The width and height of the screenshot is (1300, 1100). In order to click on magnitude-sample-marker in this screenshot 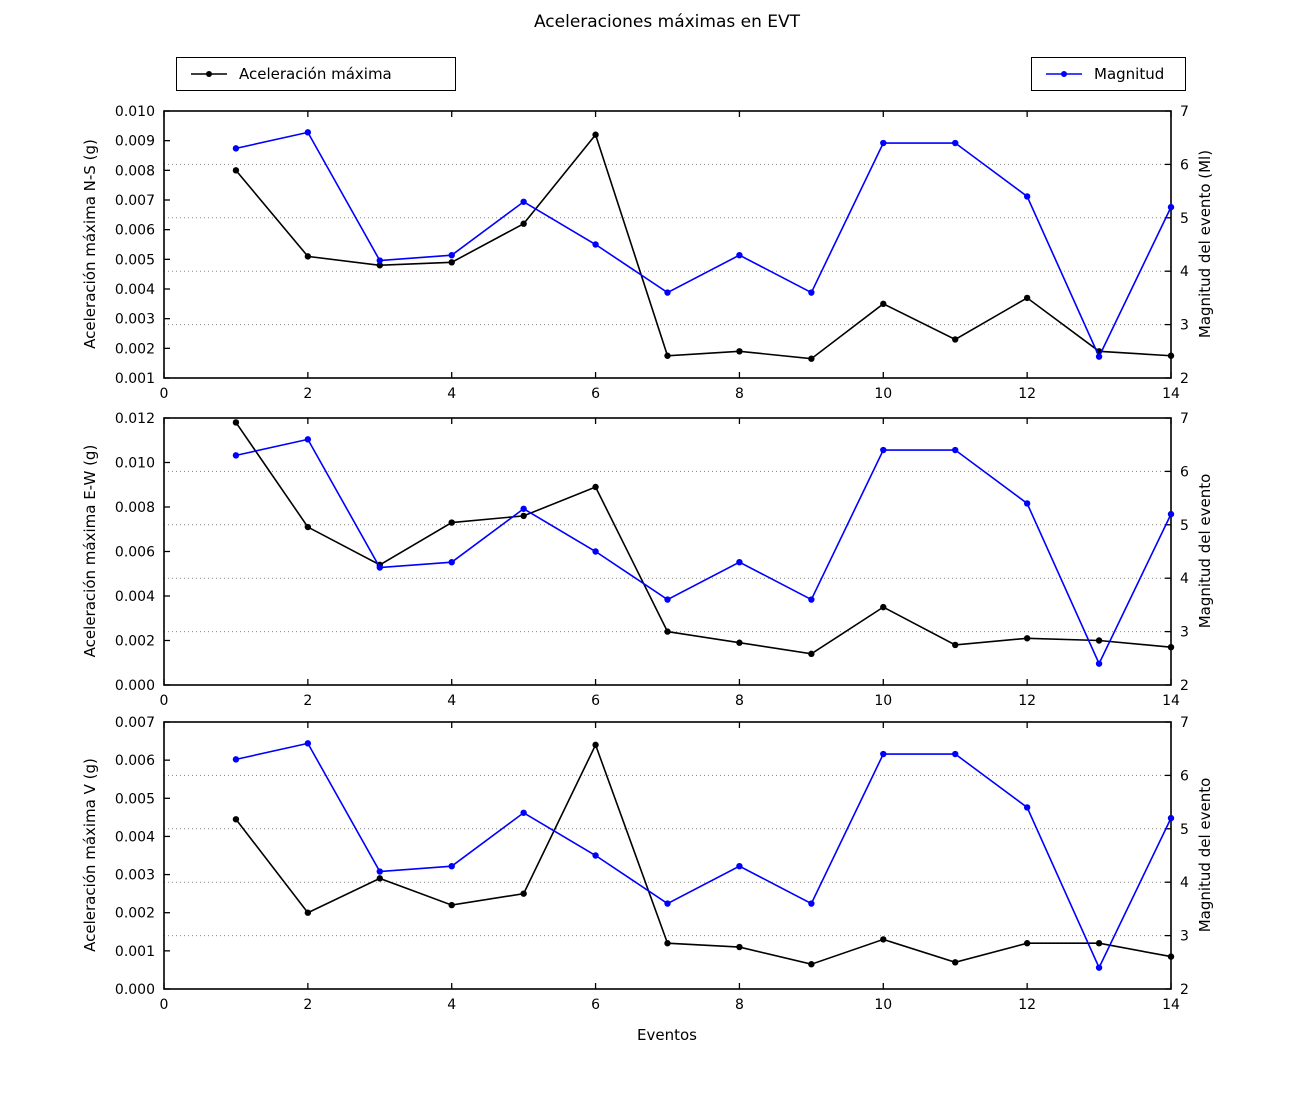, I will do `click(1064, 74)`.